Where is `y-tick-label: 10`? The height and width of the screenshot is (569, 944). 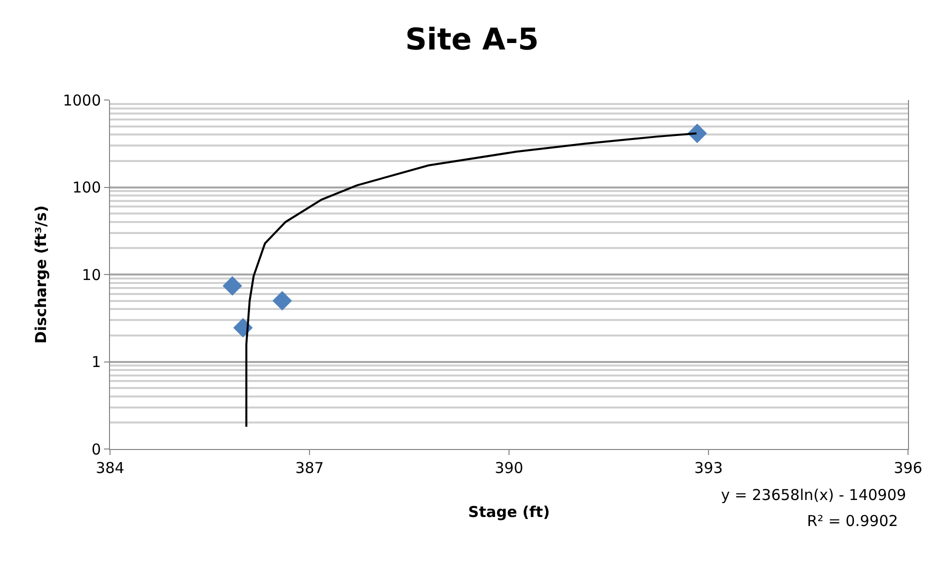
y-tick-label: 10 is located at coordinates (91, 275).